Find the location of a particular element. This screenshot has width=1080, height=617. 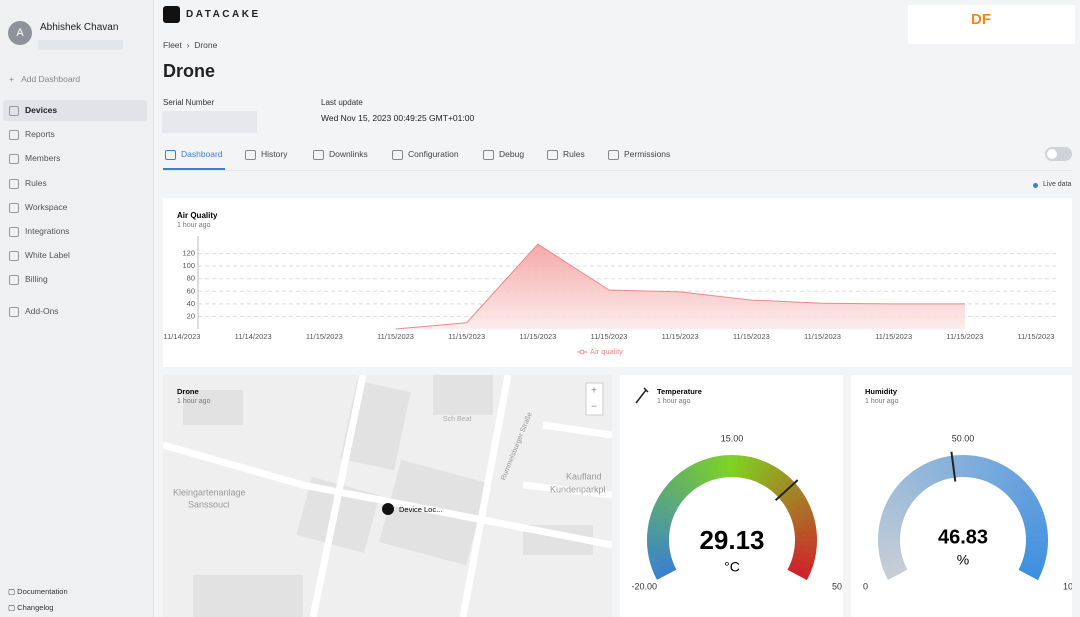

user-name: Abhishek Chavan is located at coordinates (79, 27).